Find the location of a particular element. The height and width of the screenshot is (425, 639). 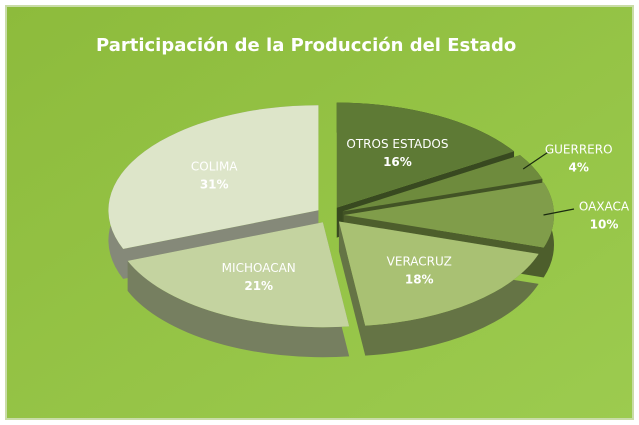

slice-value-label: 21% is located at coordinates (258, 286).